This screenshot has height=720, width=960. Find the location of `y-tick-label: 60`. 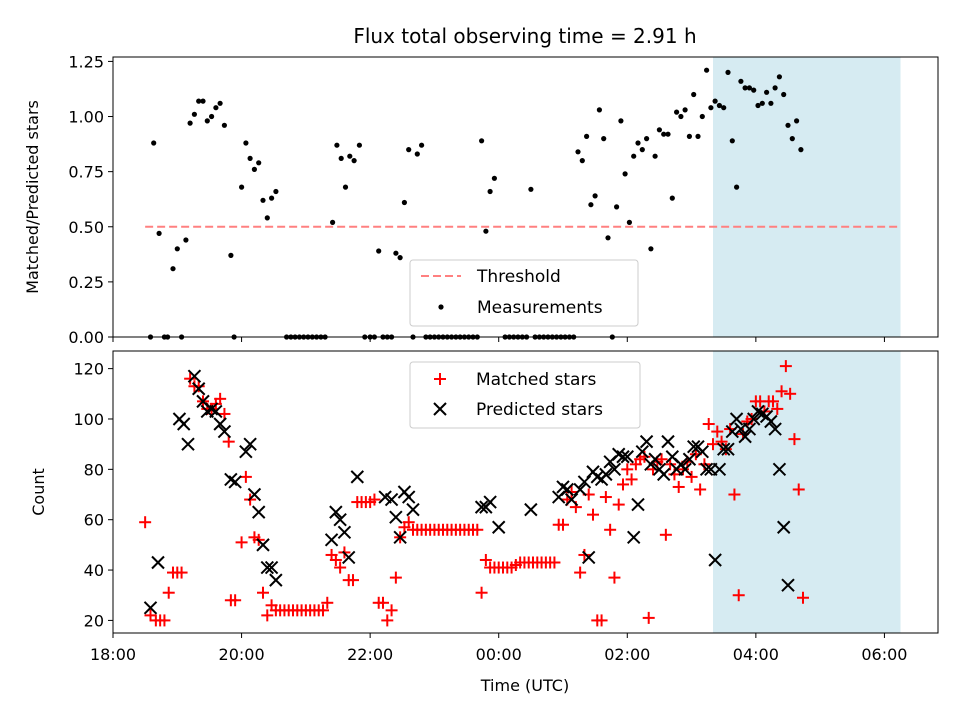

y-tick-label: 60 is located at coordinates (94, 520).